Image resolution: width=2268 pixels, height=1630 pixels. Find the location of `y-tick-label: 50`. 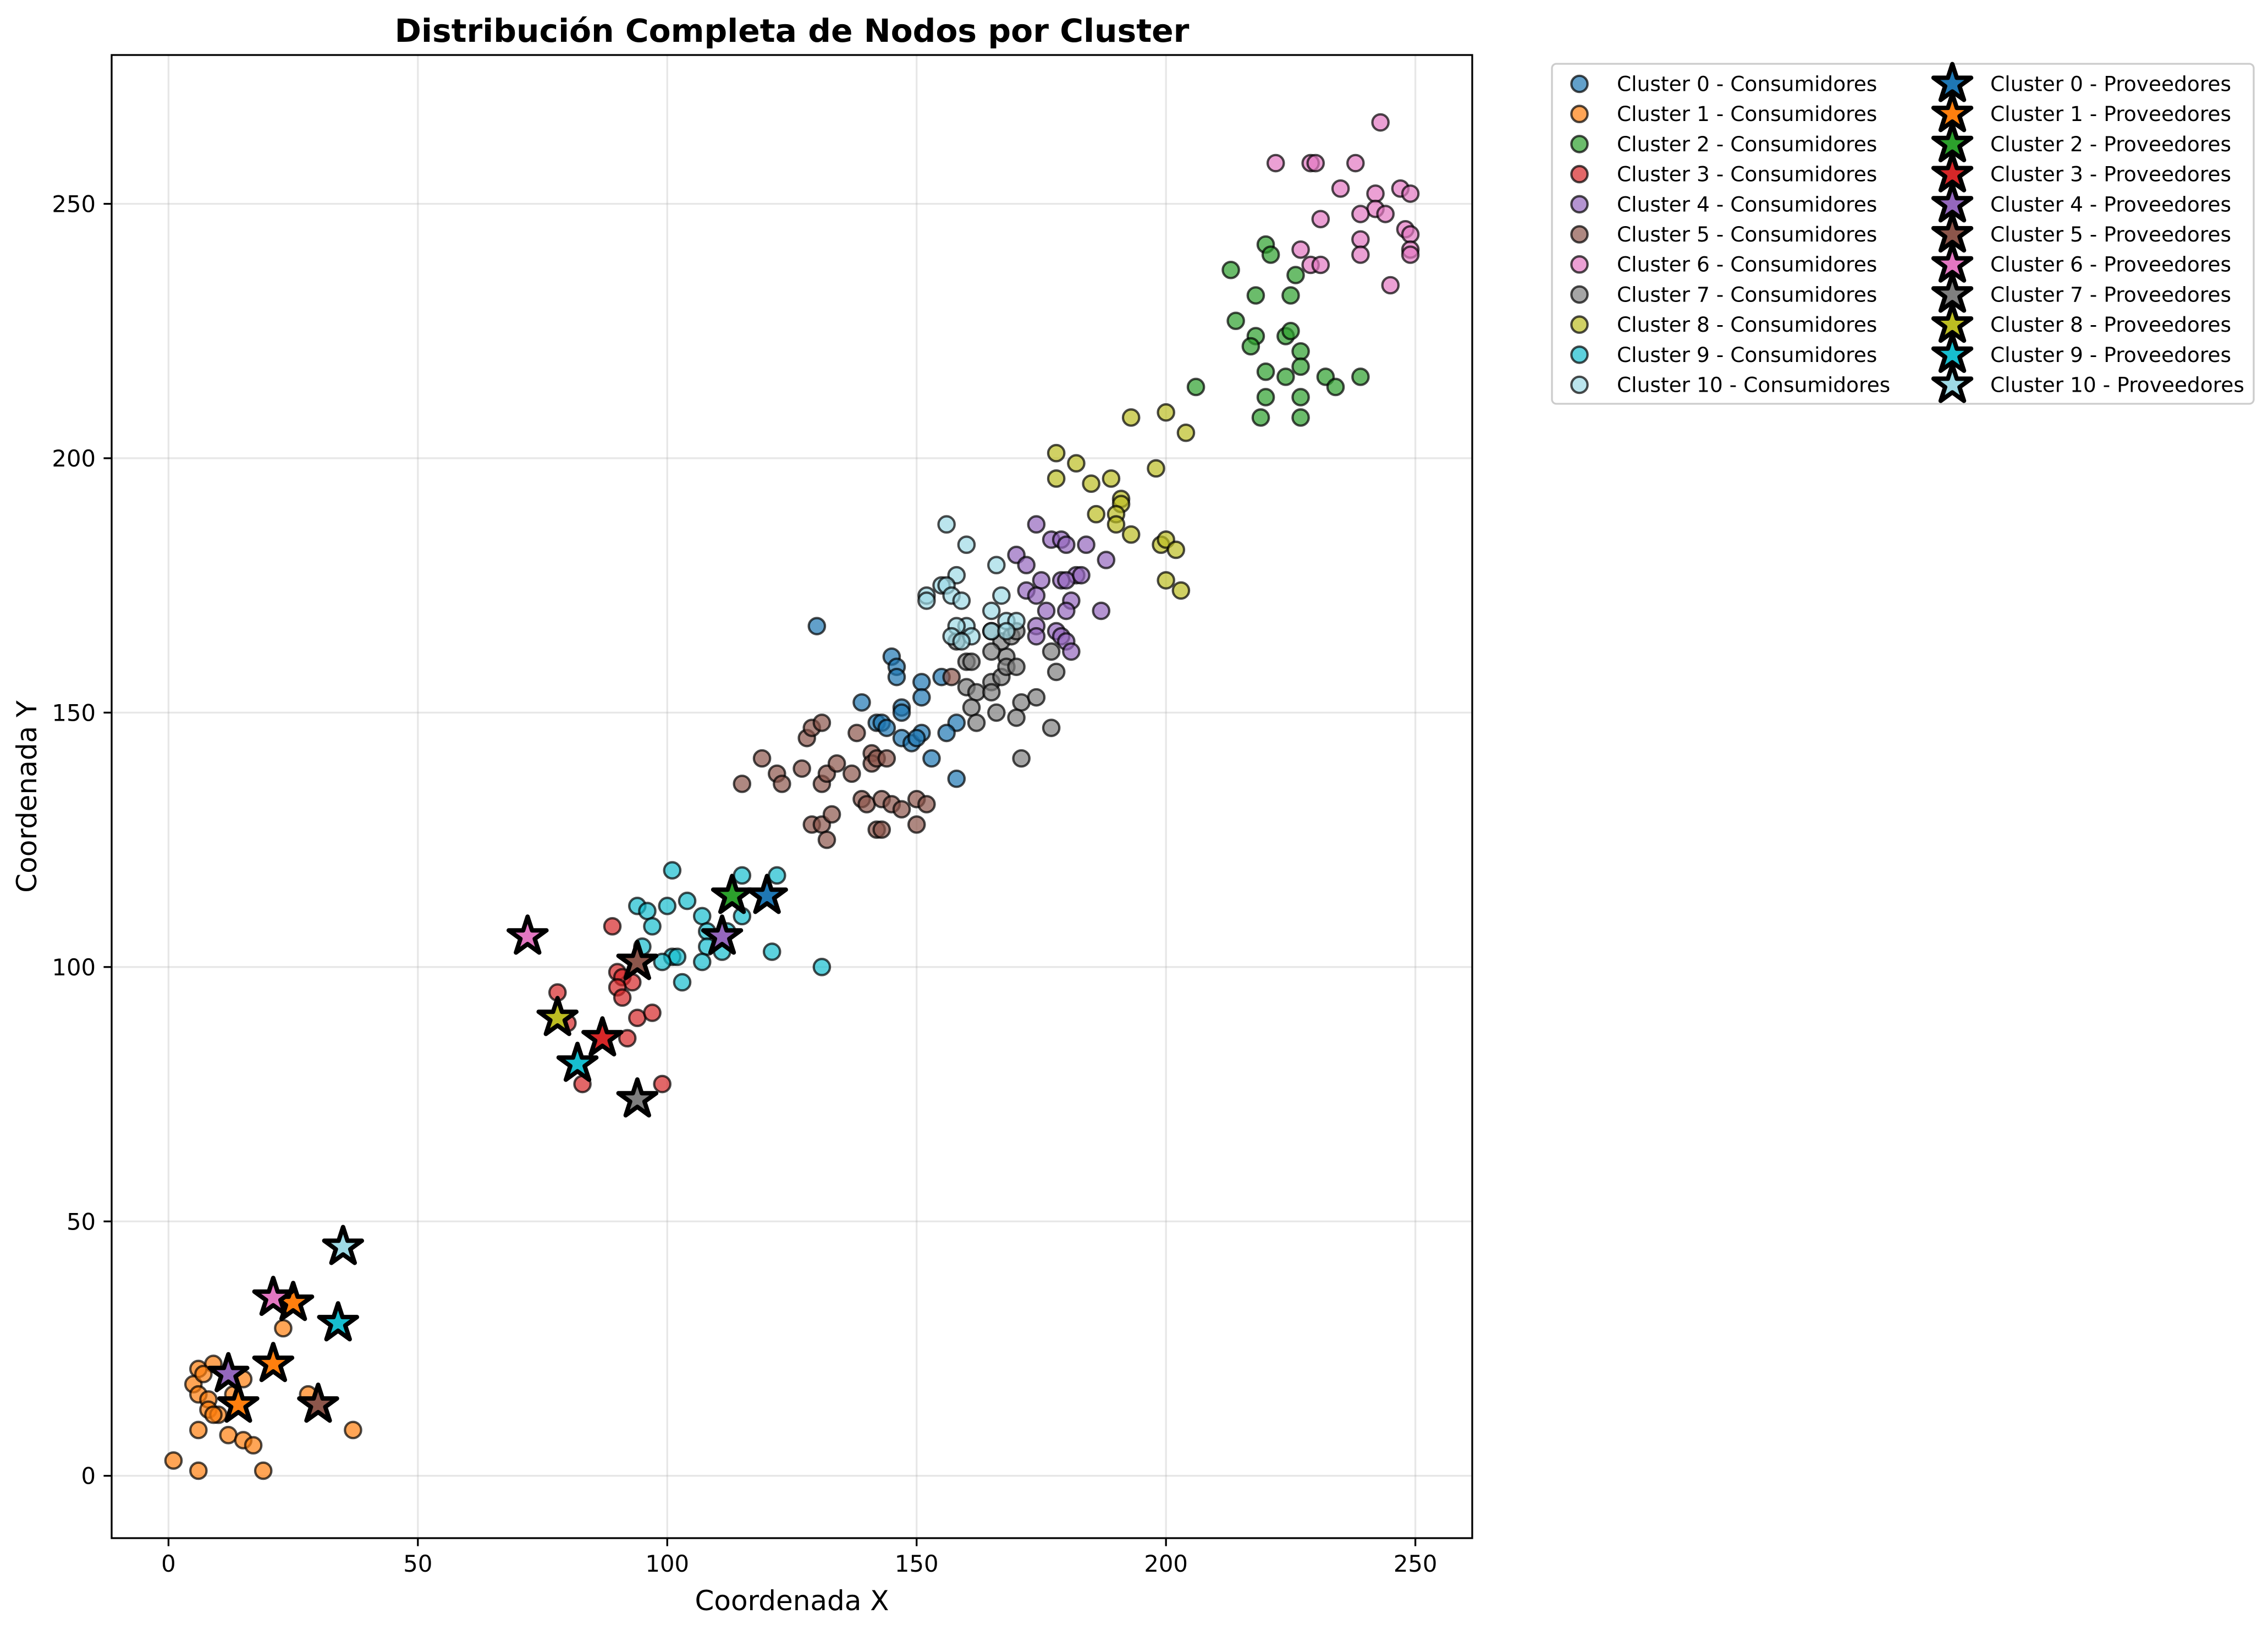

y-tick-label: 50 is located at coordinates (81, 1221).